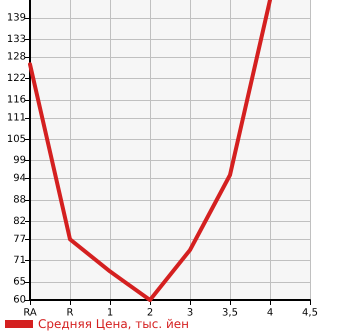 This screenshot has height=335, width=345. What do you see at coordinates (110, 313) in the screenshot?
I see `x-tick-label: 1` at bounding box center [110, 313].